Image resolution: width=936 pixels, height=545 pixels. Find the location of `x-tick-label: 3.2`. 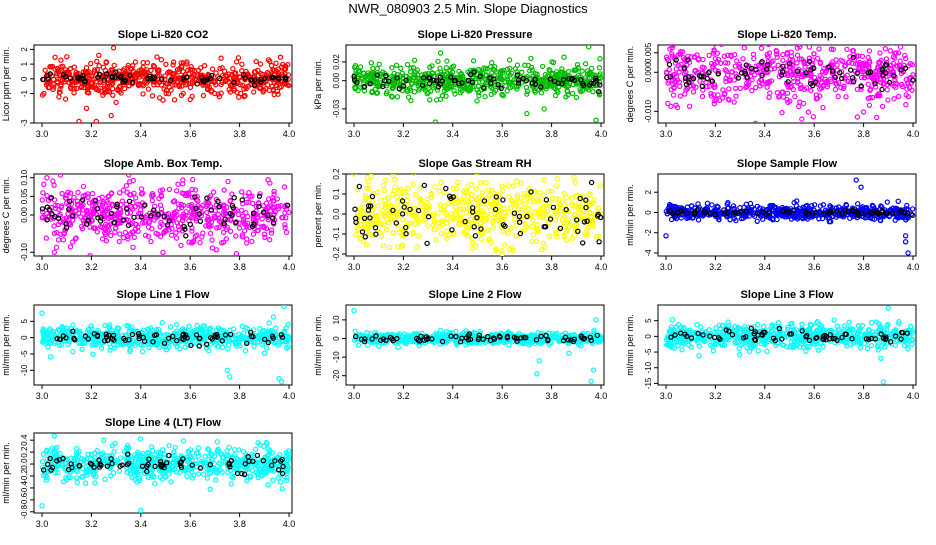

x-tick-label: 3.2 is located at coordinates (715, 267).